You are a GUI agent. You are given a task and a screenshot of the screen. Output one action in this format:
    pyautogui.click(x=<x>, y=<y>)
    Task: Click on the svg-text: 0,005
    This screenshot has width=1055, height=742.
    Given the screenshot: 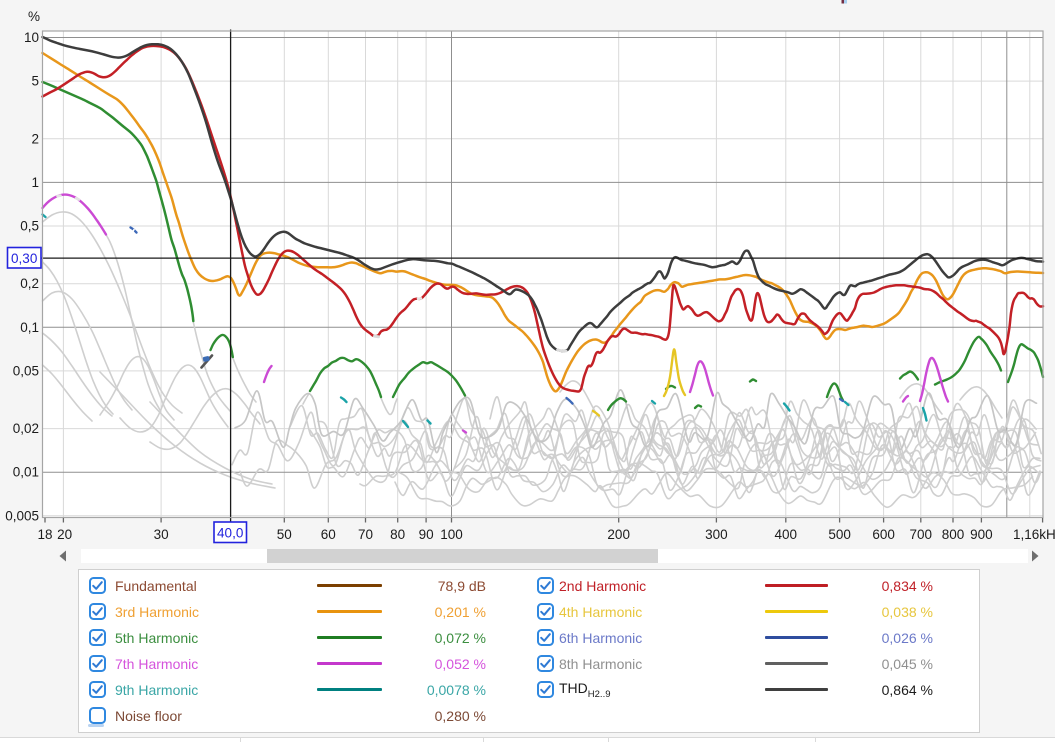 What is the action you would take?
    pyautogui.click(x=22, y=515)
    